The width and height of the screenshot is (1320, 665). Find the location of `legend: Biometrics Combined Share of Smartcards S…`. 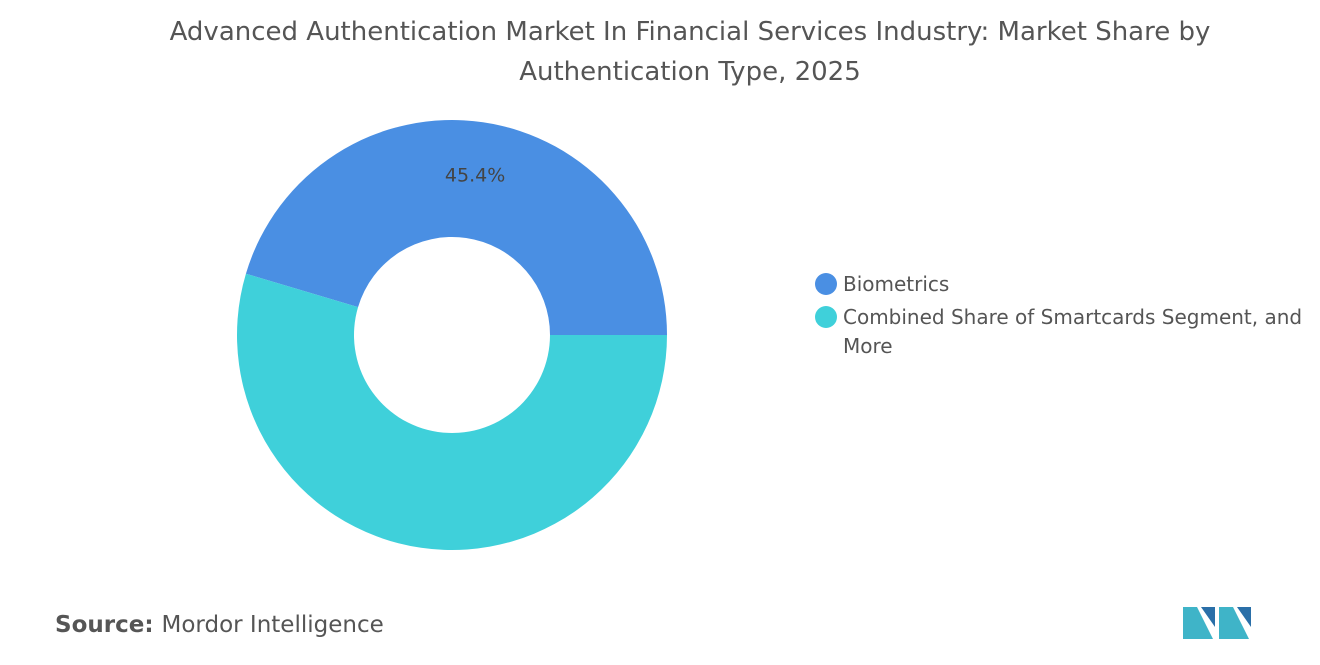

legend: Biometrics Combined Share of Smartcards S… is located at coordinates (1060, 317).